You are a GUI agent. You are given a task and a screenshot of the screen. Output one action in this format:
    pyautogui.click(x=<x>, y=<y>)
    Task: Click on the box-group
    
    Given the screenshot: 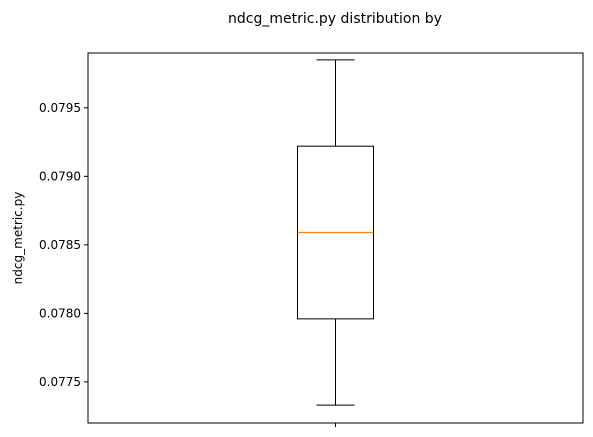 What is the action you would take?
    pyautogui.click(x=335, y=232)
    